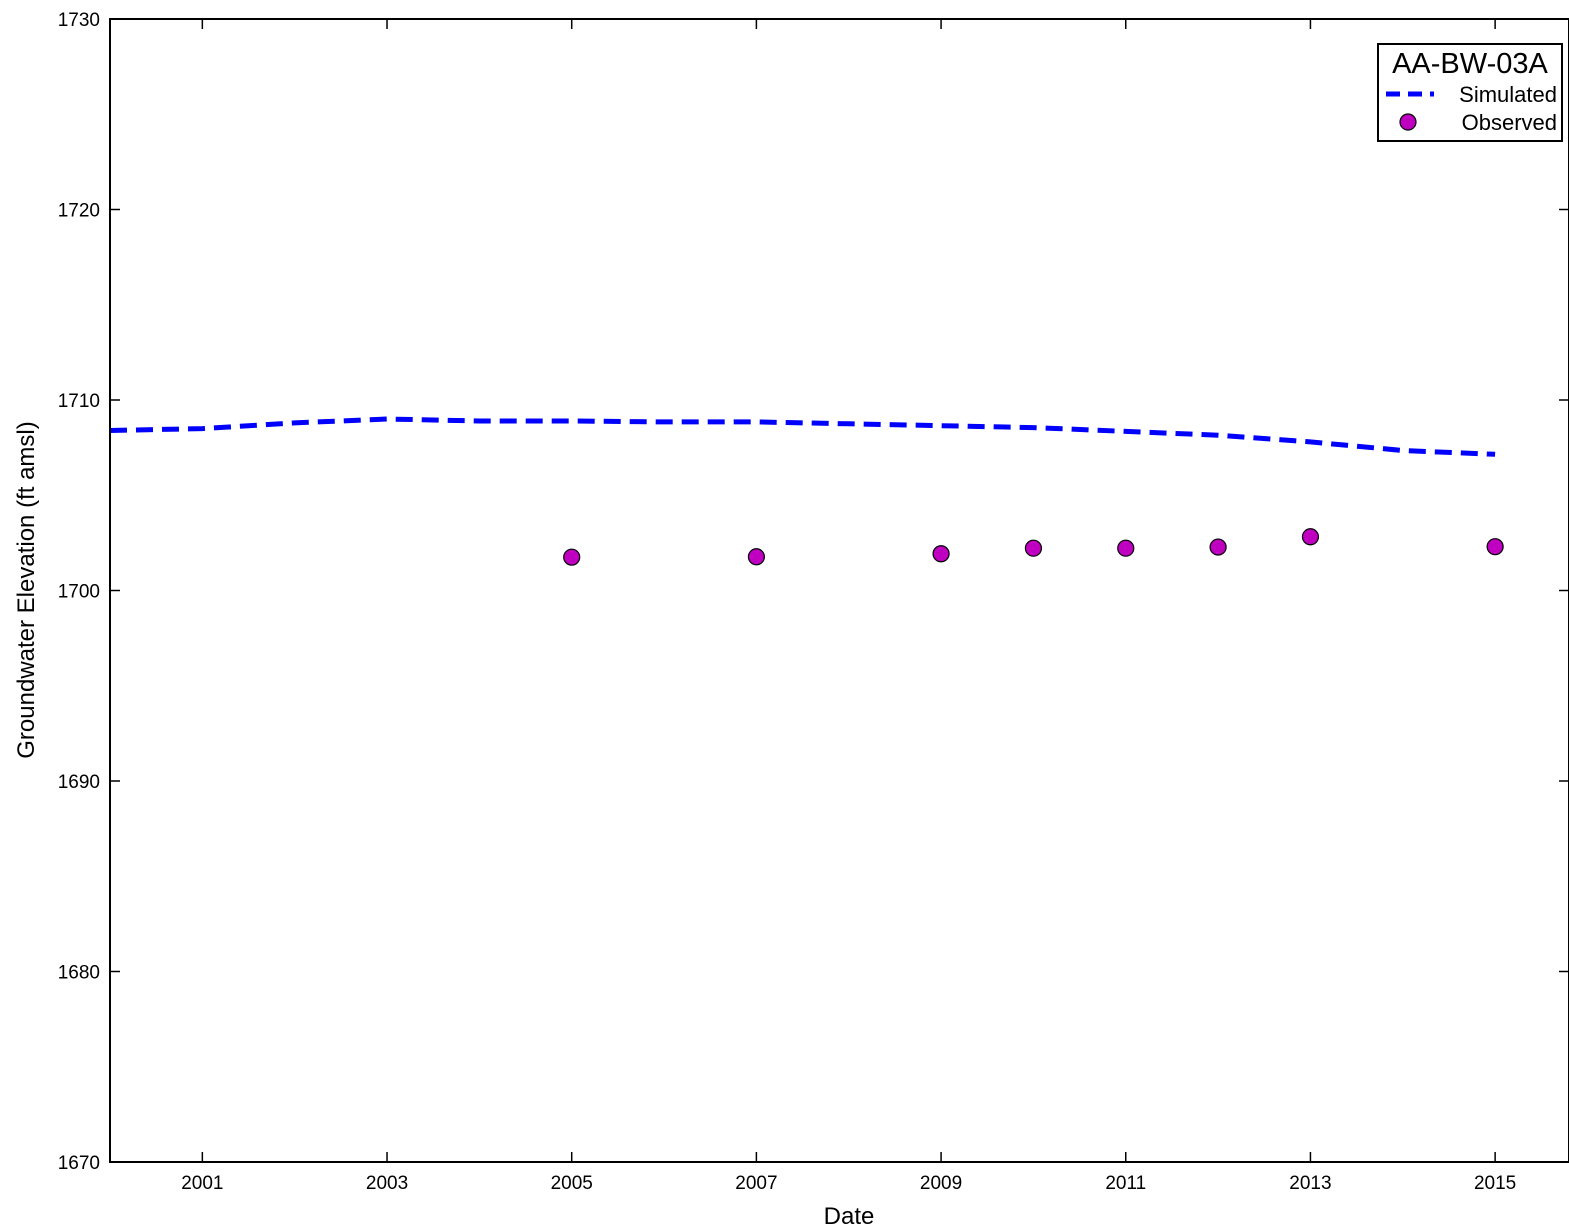  Describe the element at coordinates (1125, 1183) in the screenshot. I see `x-tick-label: 2011` at that location.